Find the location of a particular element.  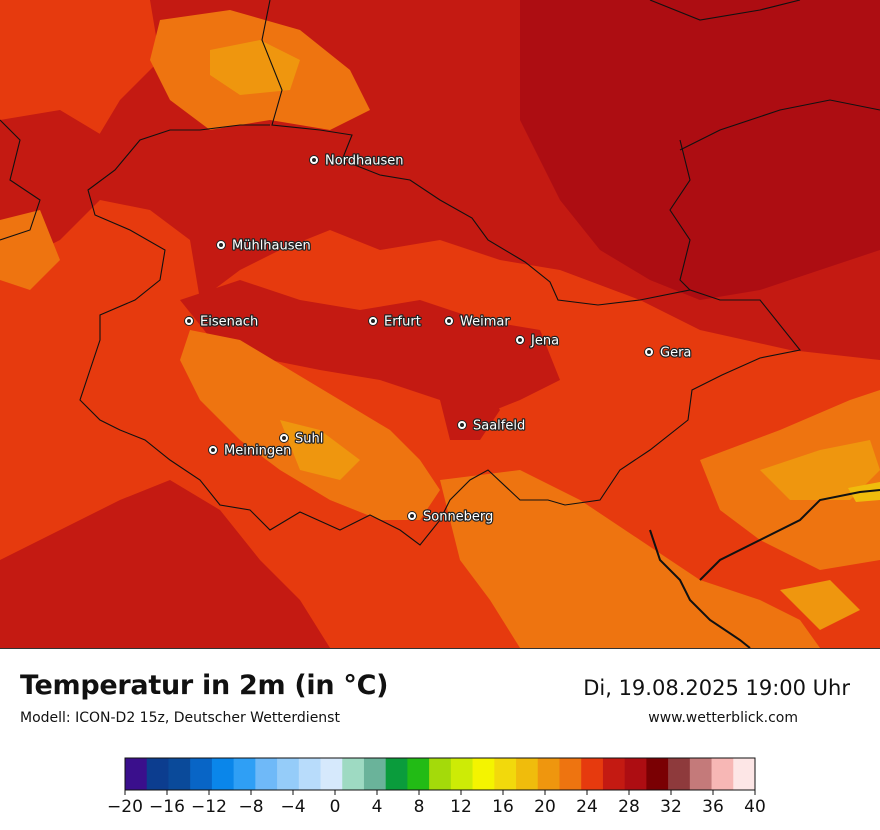

city-label: Gera is located at coordinates (675, 353).